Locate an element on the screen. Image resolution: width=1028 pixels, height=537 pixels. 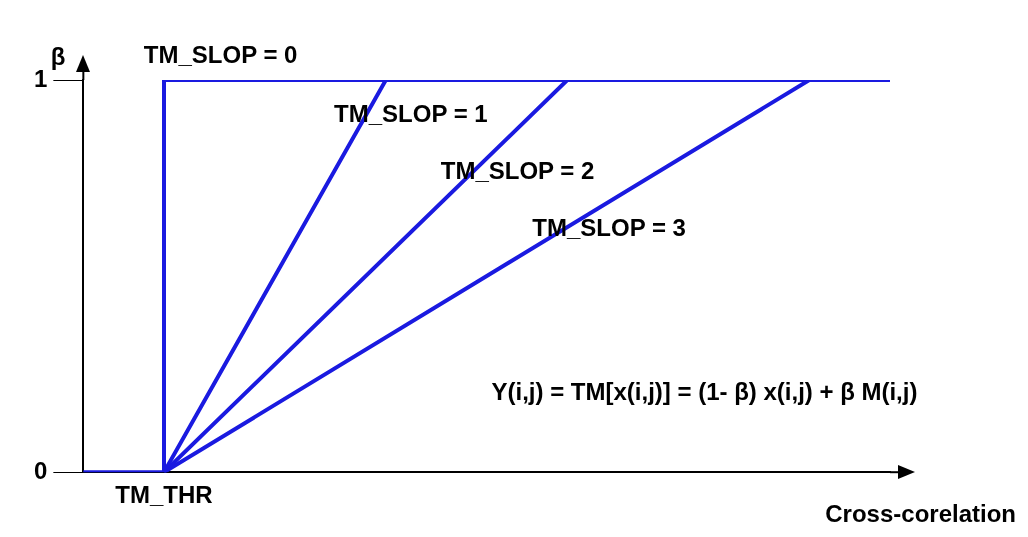
y-tick-label: 1 is located at coordinates (40, 78).